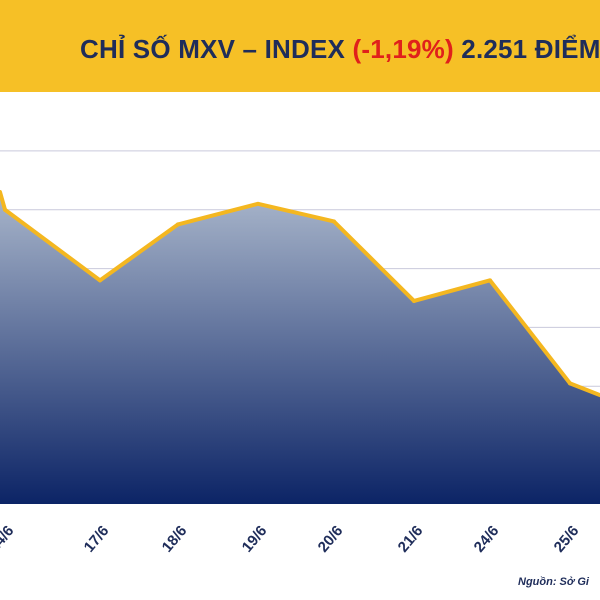 This screenshot has width=600, height=600. Describe the element at coordinates (97, 538) in the screenshot. I see `x-tick-label: 17/6` at that location.